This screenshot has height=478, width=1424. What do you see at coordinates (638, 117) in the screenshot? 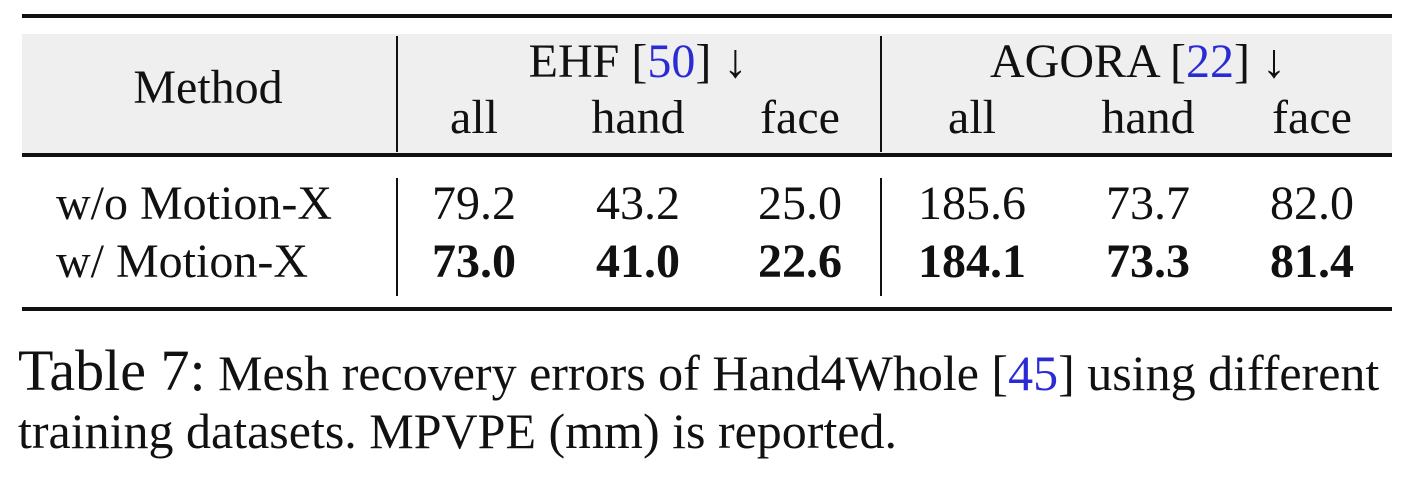
I see `col-header-ehf-hand: hand` at bounding box center [638, 117].